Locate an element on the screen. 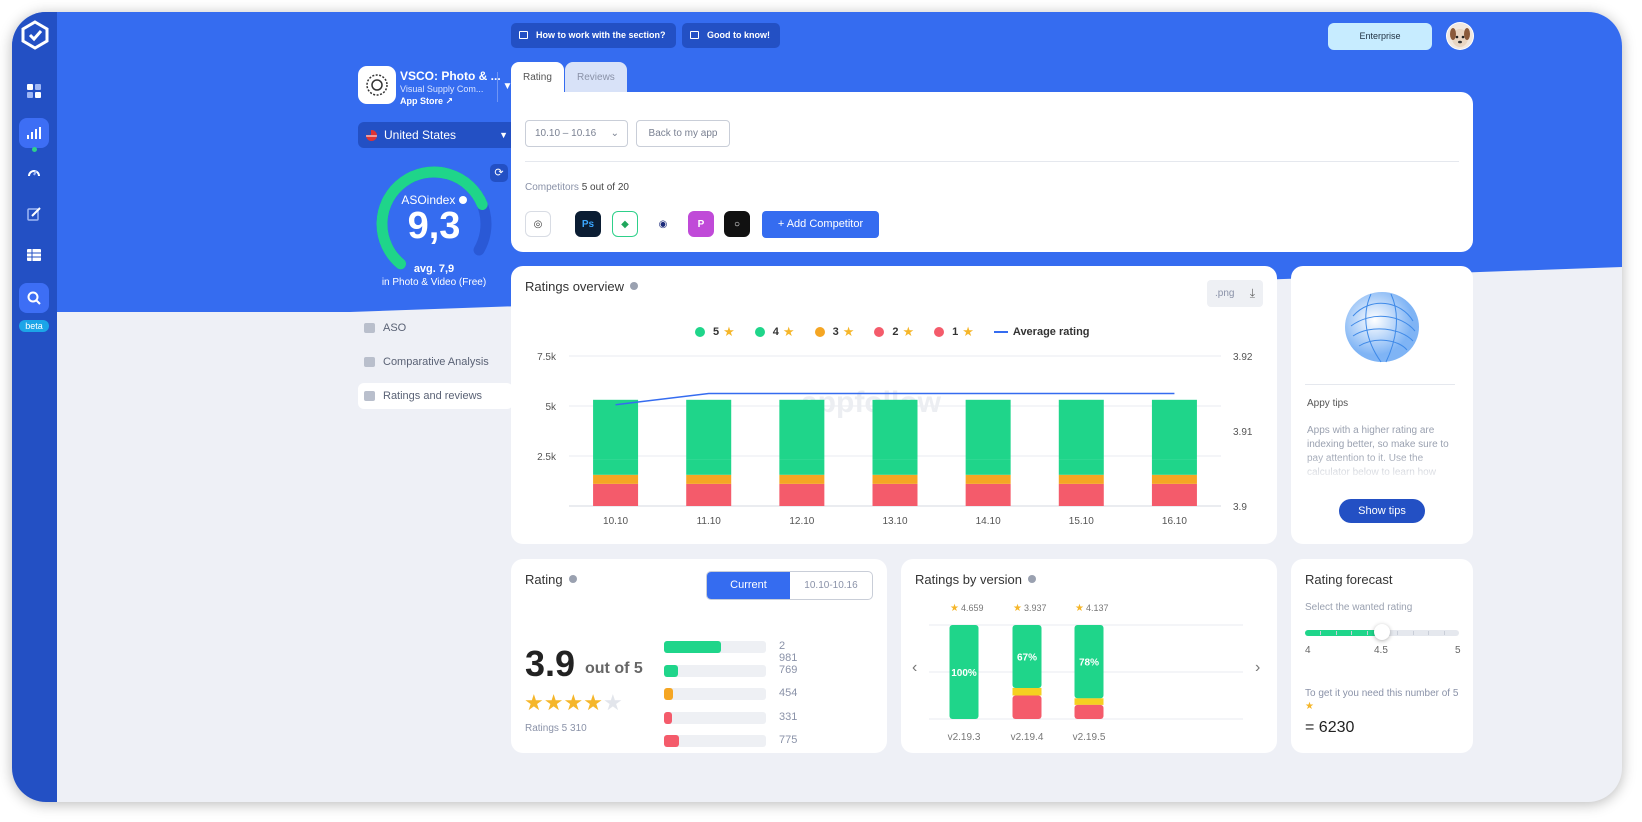 The height and width of the screenshot is (822, 1642). chevron-down-icon: ▼ is located at coordinates (507, 87).